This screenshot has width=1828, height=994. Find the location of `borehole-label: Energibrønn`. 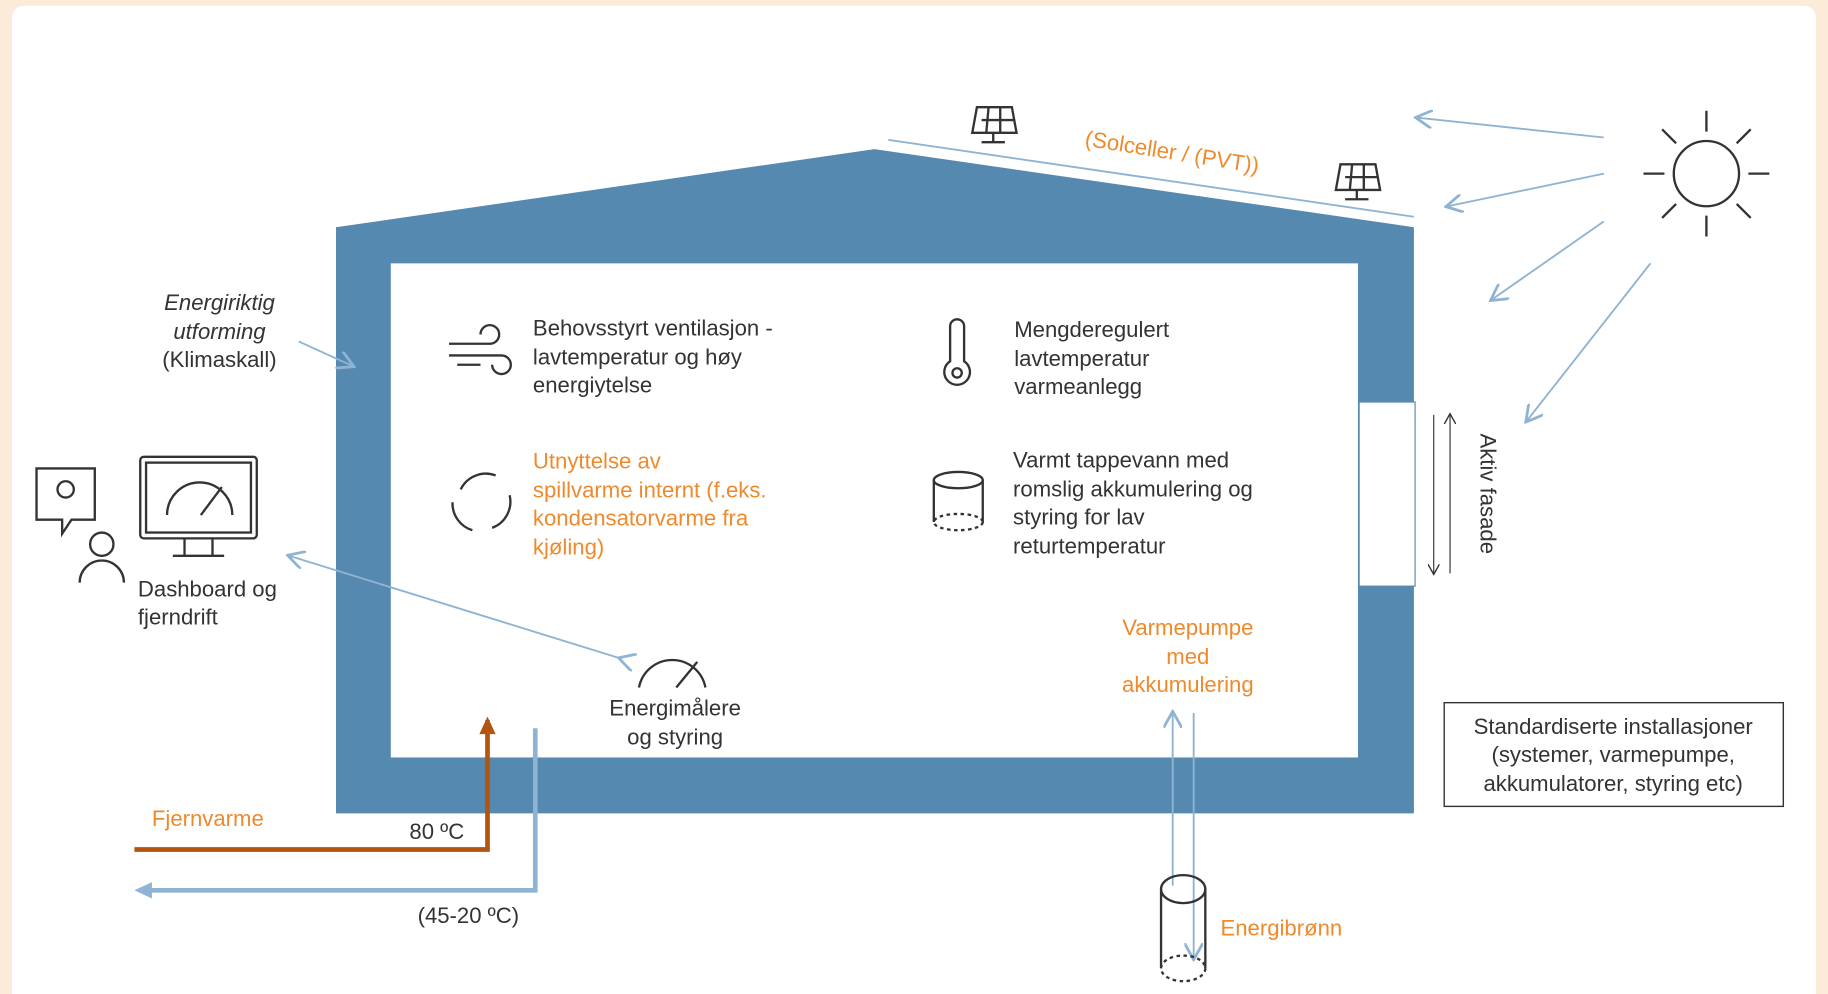

borehole-label: Energibrønn is located at coordinates (1281, 928).